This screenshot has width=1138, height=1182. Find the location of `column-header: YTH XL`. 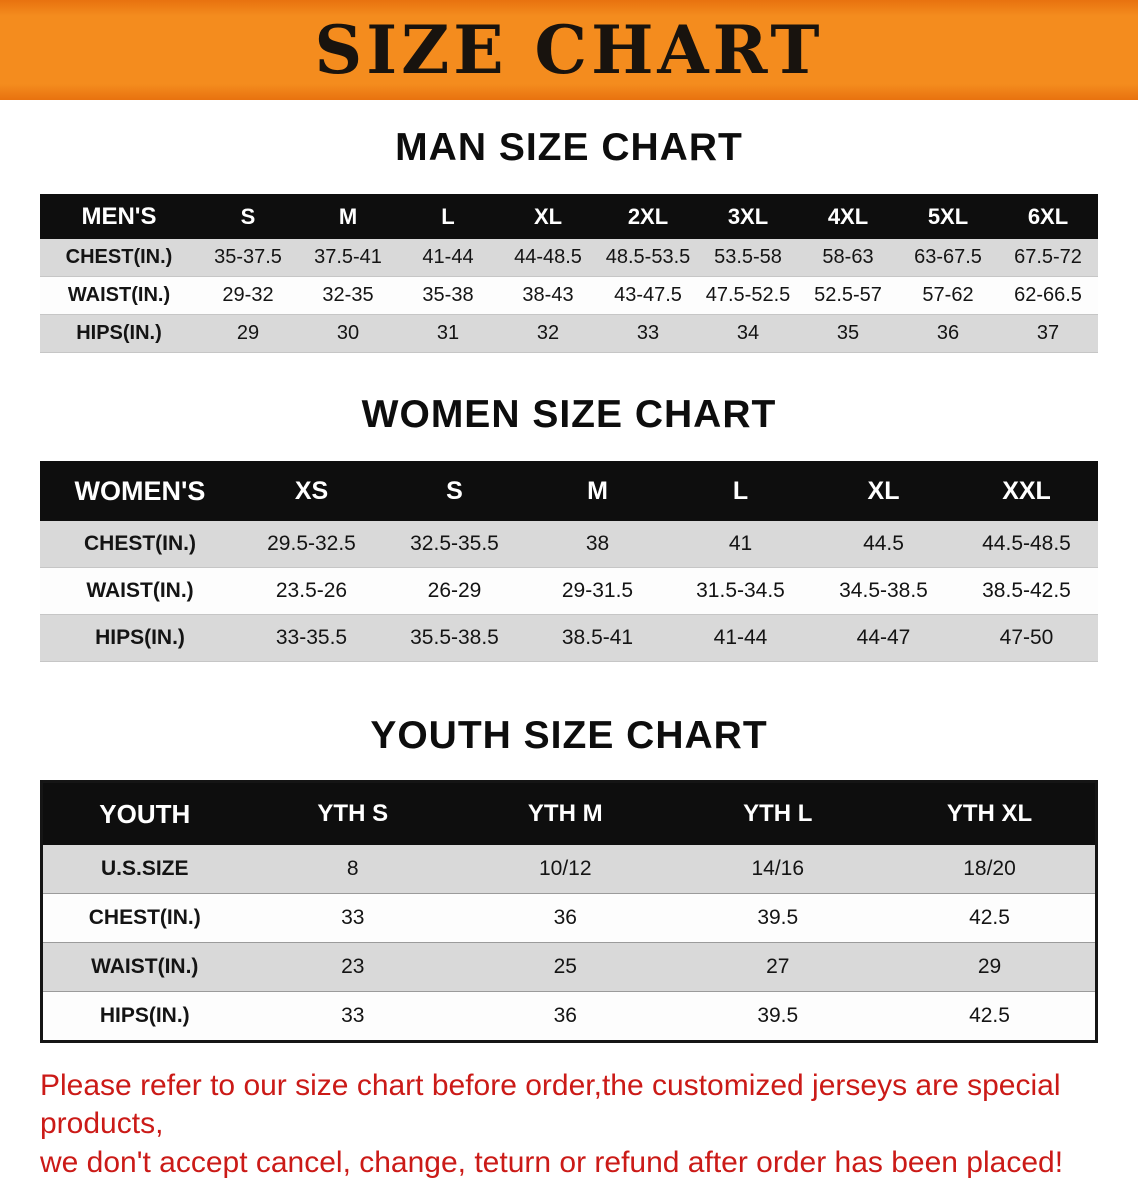

column-header: YTH XL is located at coordinates (990, 813).